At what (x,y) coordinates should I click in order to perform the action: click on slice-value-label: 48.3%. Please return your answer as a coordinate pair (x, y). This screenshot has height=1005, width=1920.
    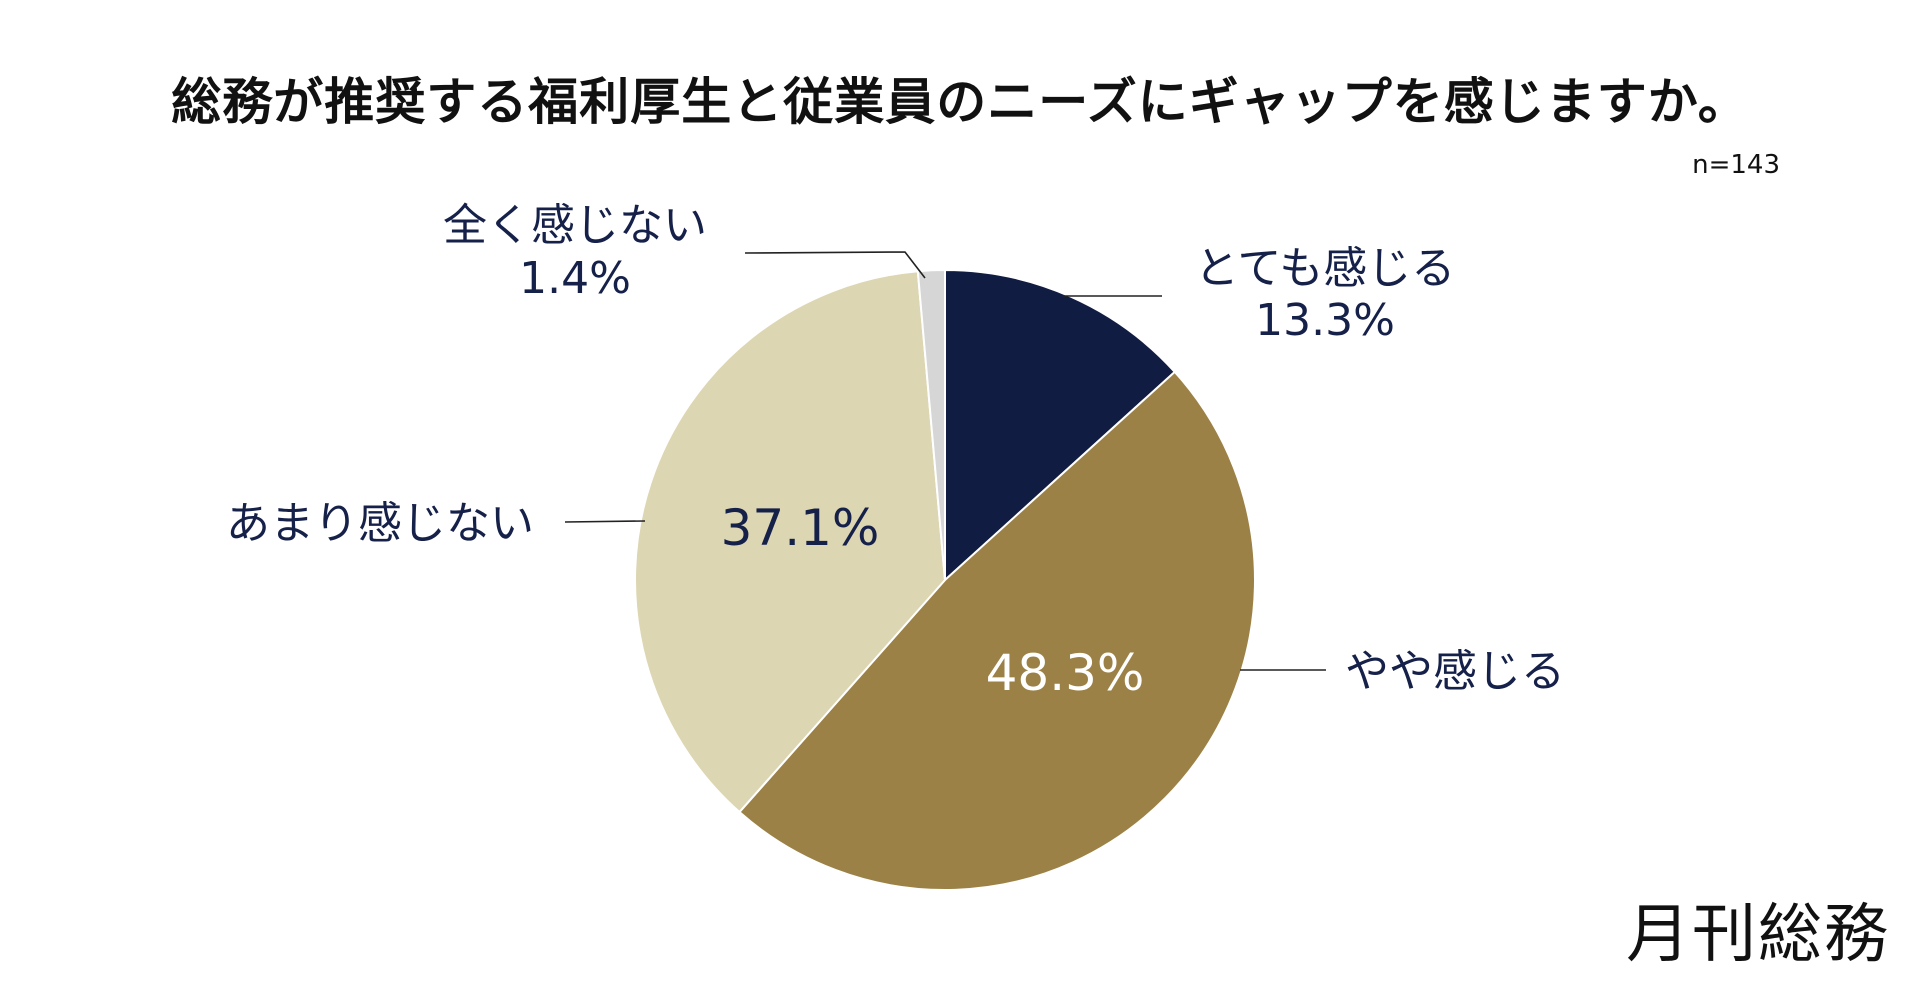
    Looking at the image, I should click on (1065, 673).